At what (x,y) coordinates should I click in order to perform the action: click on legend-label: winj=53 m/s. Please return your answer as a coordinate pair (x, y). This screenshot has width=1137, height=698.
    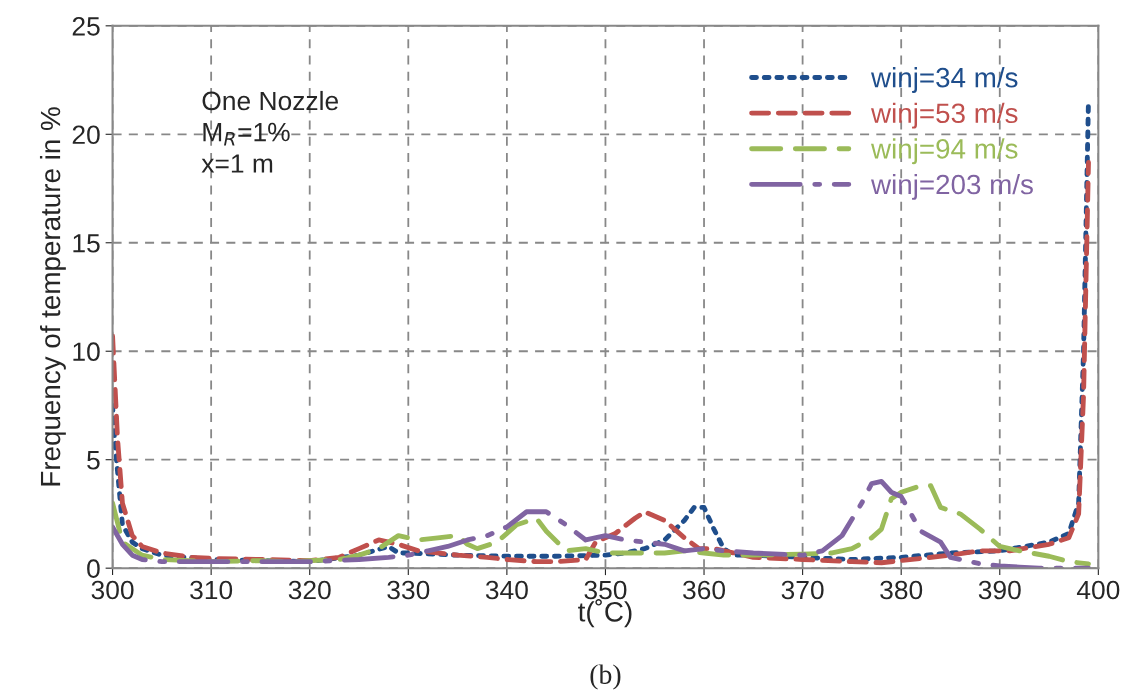
    Looking at the image, I should click on (944, 115).